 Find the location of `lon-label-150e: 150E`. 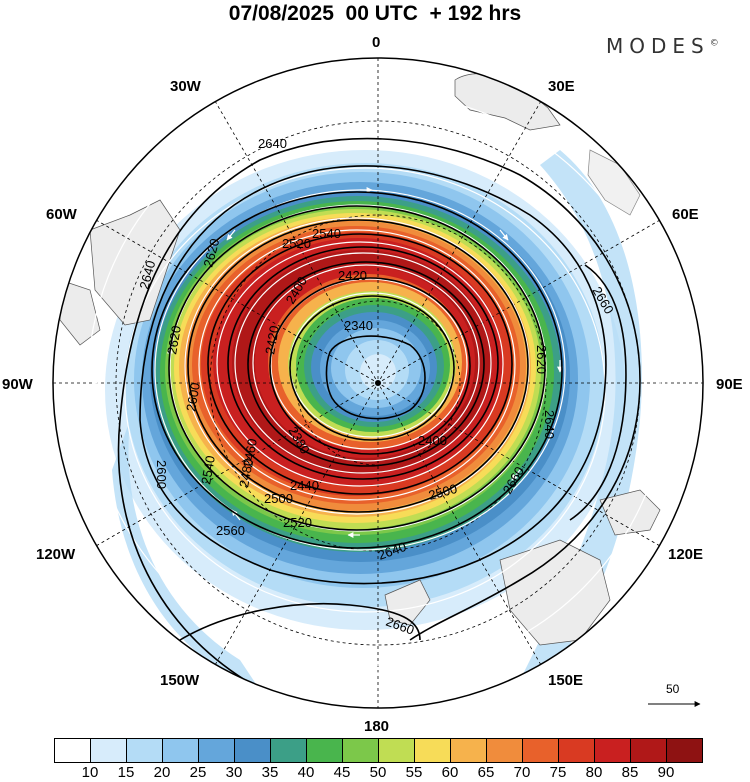

lon-label-150e: 150E is located at coordinates (566, 680).